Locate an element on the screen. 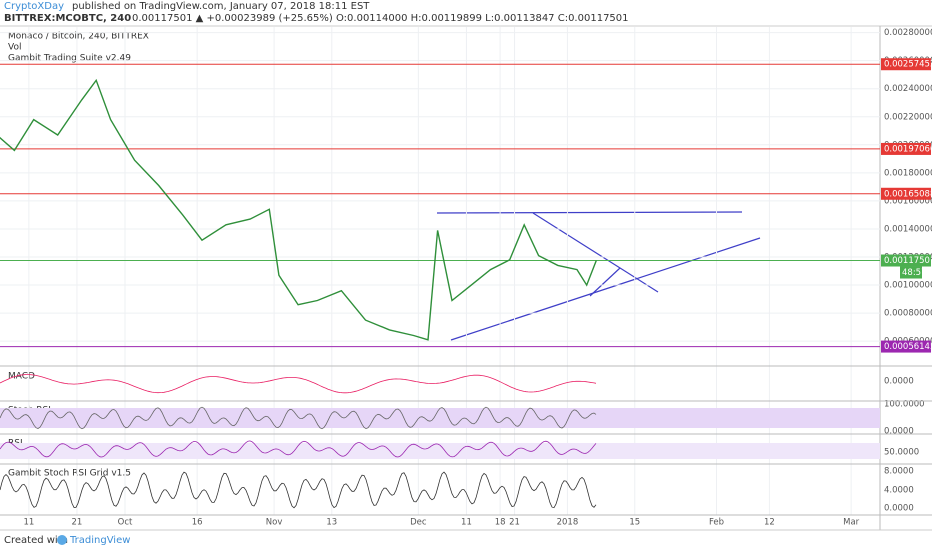 This screenshot has height=550, width=932. stoch-band is located at coordinates (440, 418).